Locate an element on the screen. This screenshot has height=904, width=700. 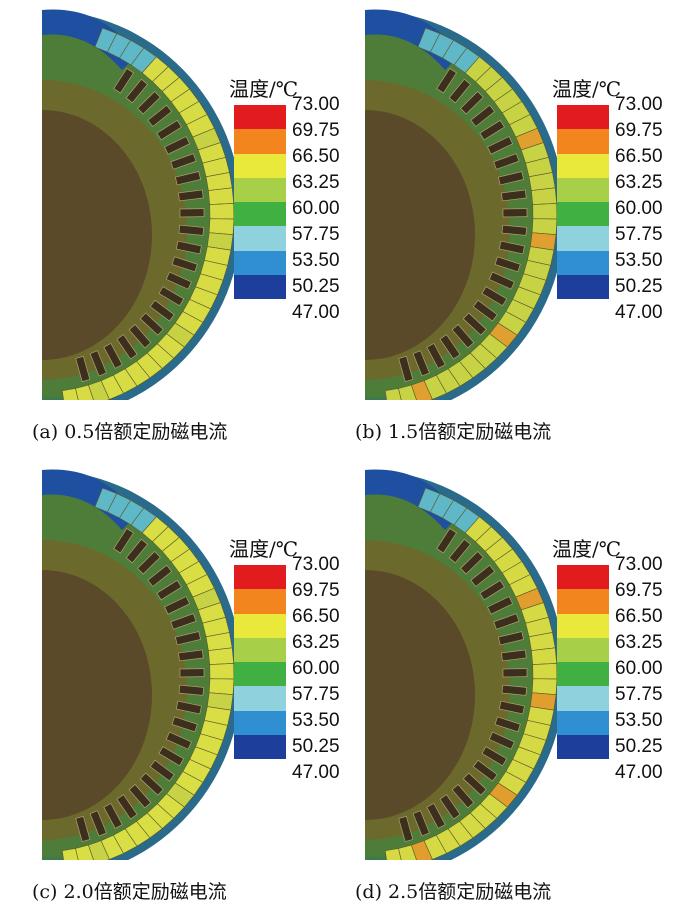
legend-value: 53.50 is located at coordinates (316, 720).